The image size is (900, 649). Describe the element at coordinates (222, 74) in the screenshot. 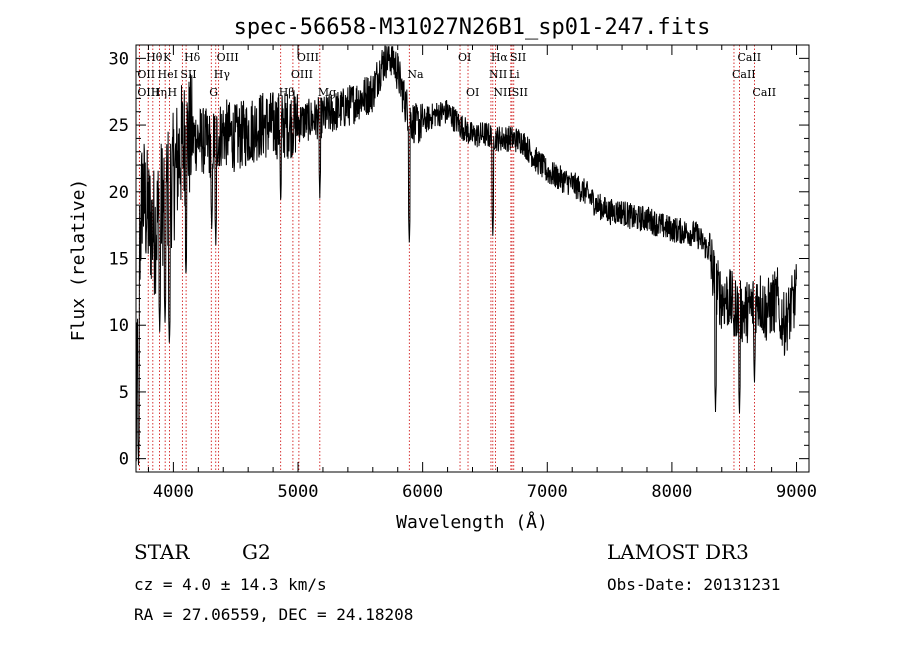

I see `spectral-line-label: Hγ` at that location.